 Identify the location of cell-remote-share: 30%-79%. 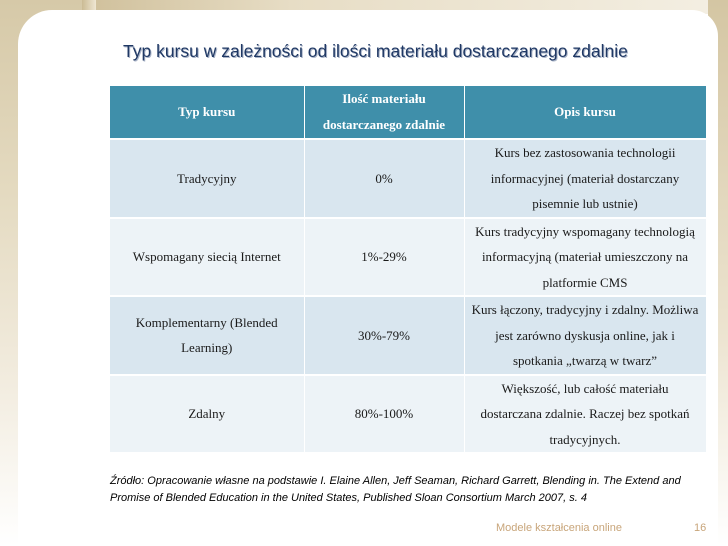
(384, 335).